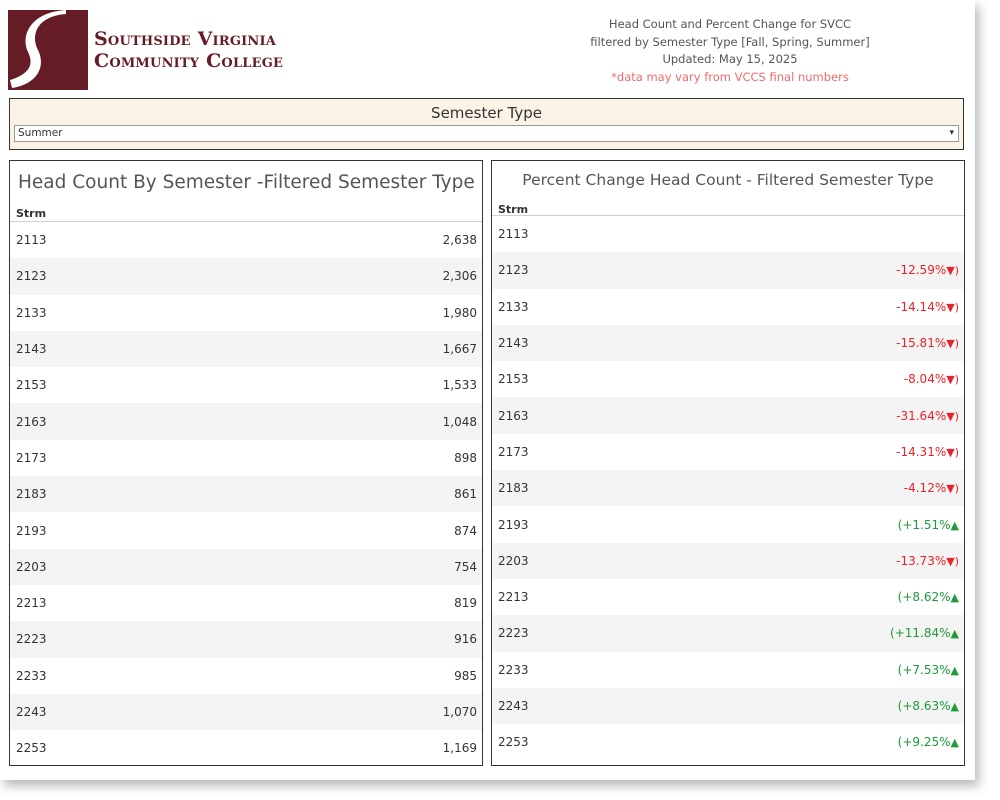  I want to click on table-row: 2183 861, so click(246, 494).